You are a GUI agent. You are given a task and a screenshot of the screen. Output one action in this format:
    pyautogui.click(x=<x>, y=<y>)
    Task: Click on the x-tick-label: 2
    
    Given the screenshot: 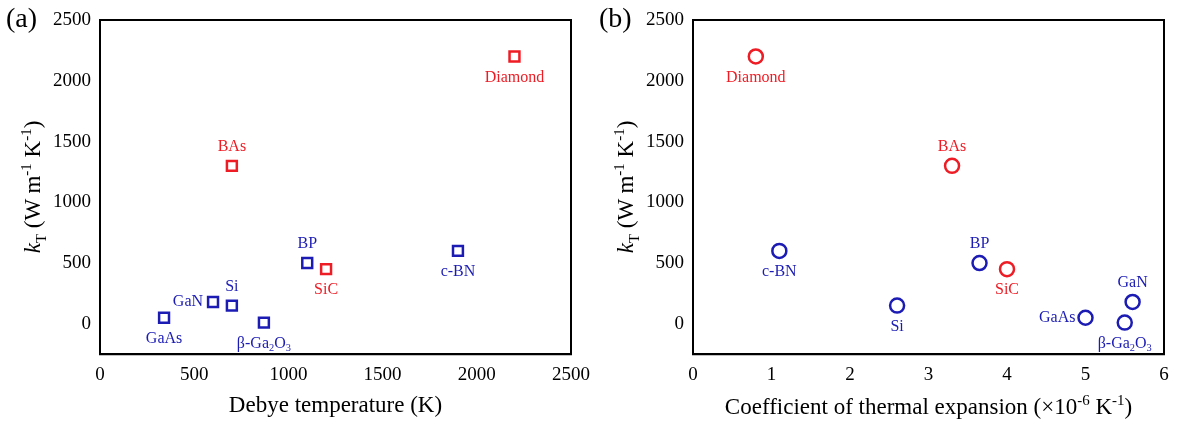 What is the action you would take?
    pyautogui.click(x=850, y=373)
    